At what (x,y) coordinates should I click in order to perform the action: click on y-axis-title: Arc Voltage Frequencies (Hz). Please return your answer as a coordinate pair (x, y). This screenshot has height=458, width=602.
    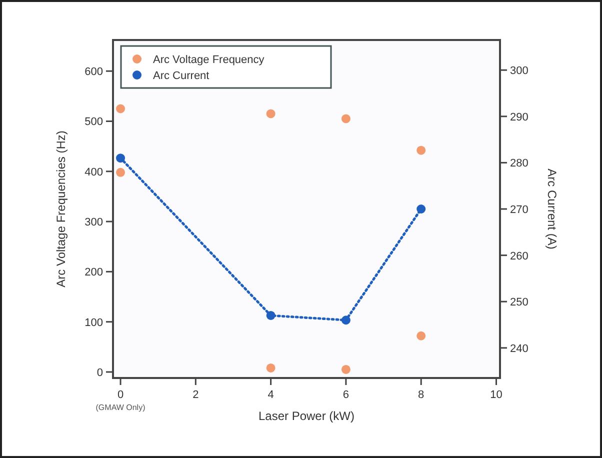
    Looking at the image, I should click on (61, 209).